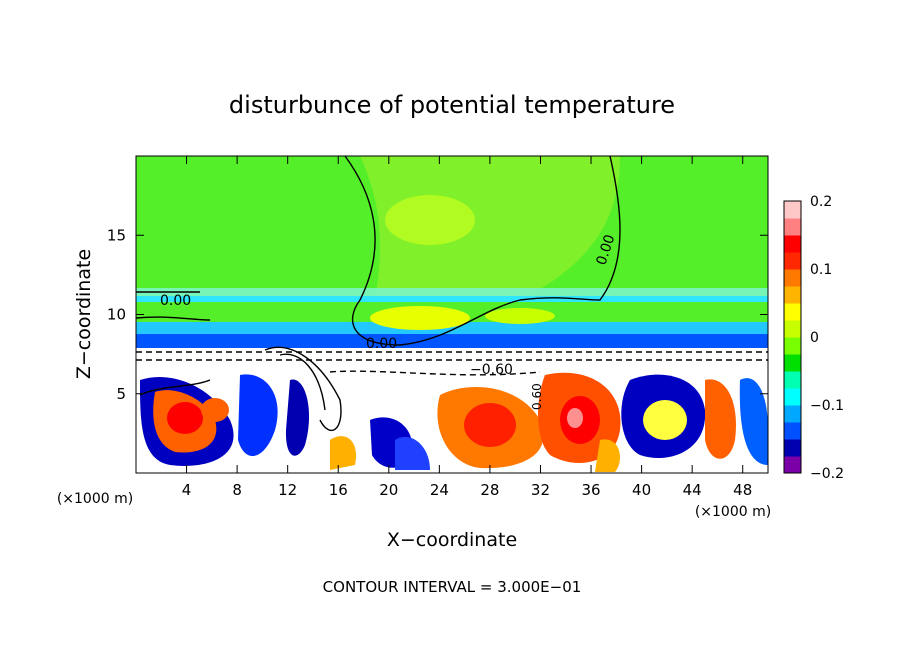  I want to click on contour-labels: 0.00 0.00 0.00 −0.60 0.60, so click(389, 321).